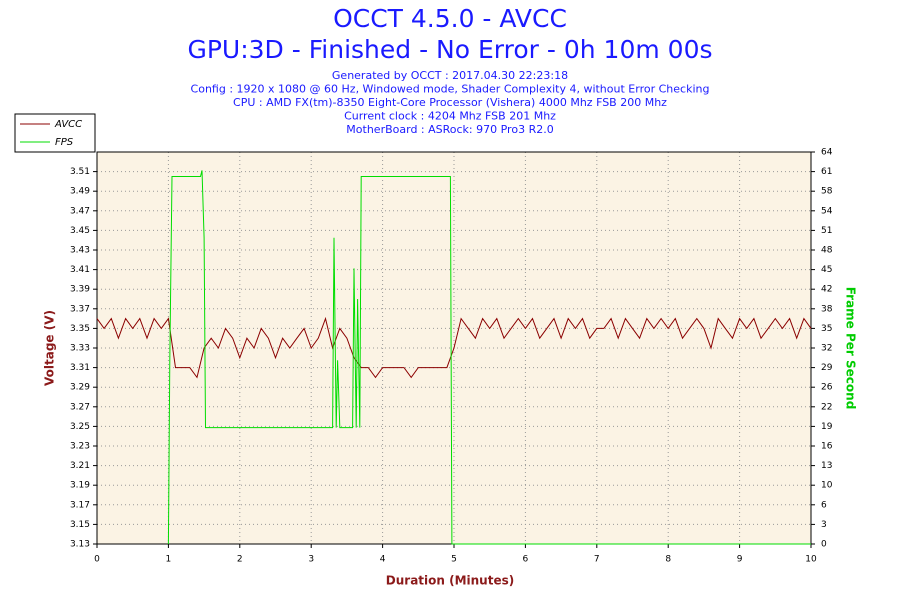 This screenshot has height=600, width=900. I want to click on info-line: MotherBoard : ASRock: 970 Pro3 R2.0, so click(449, 129).